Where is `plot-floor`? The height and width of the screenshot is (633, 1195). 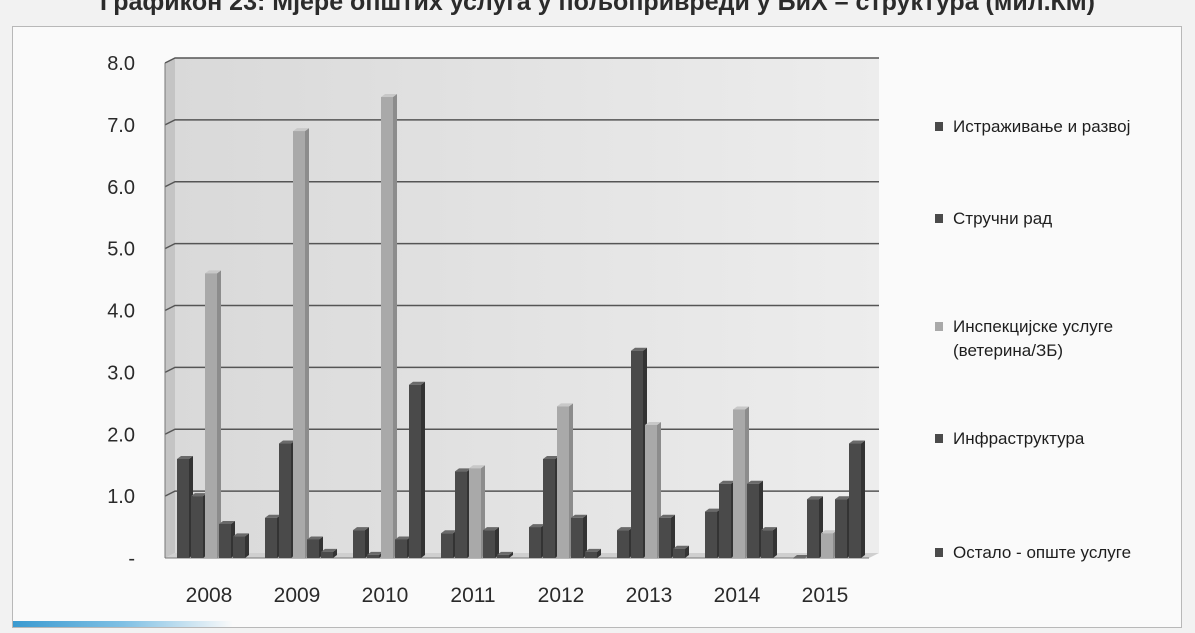
plot-floor is located at coordinates (522, 555).